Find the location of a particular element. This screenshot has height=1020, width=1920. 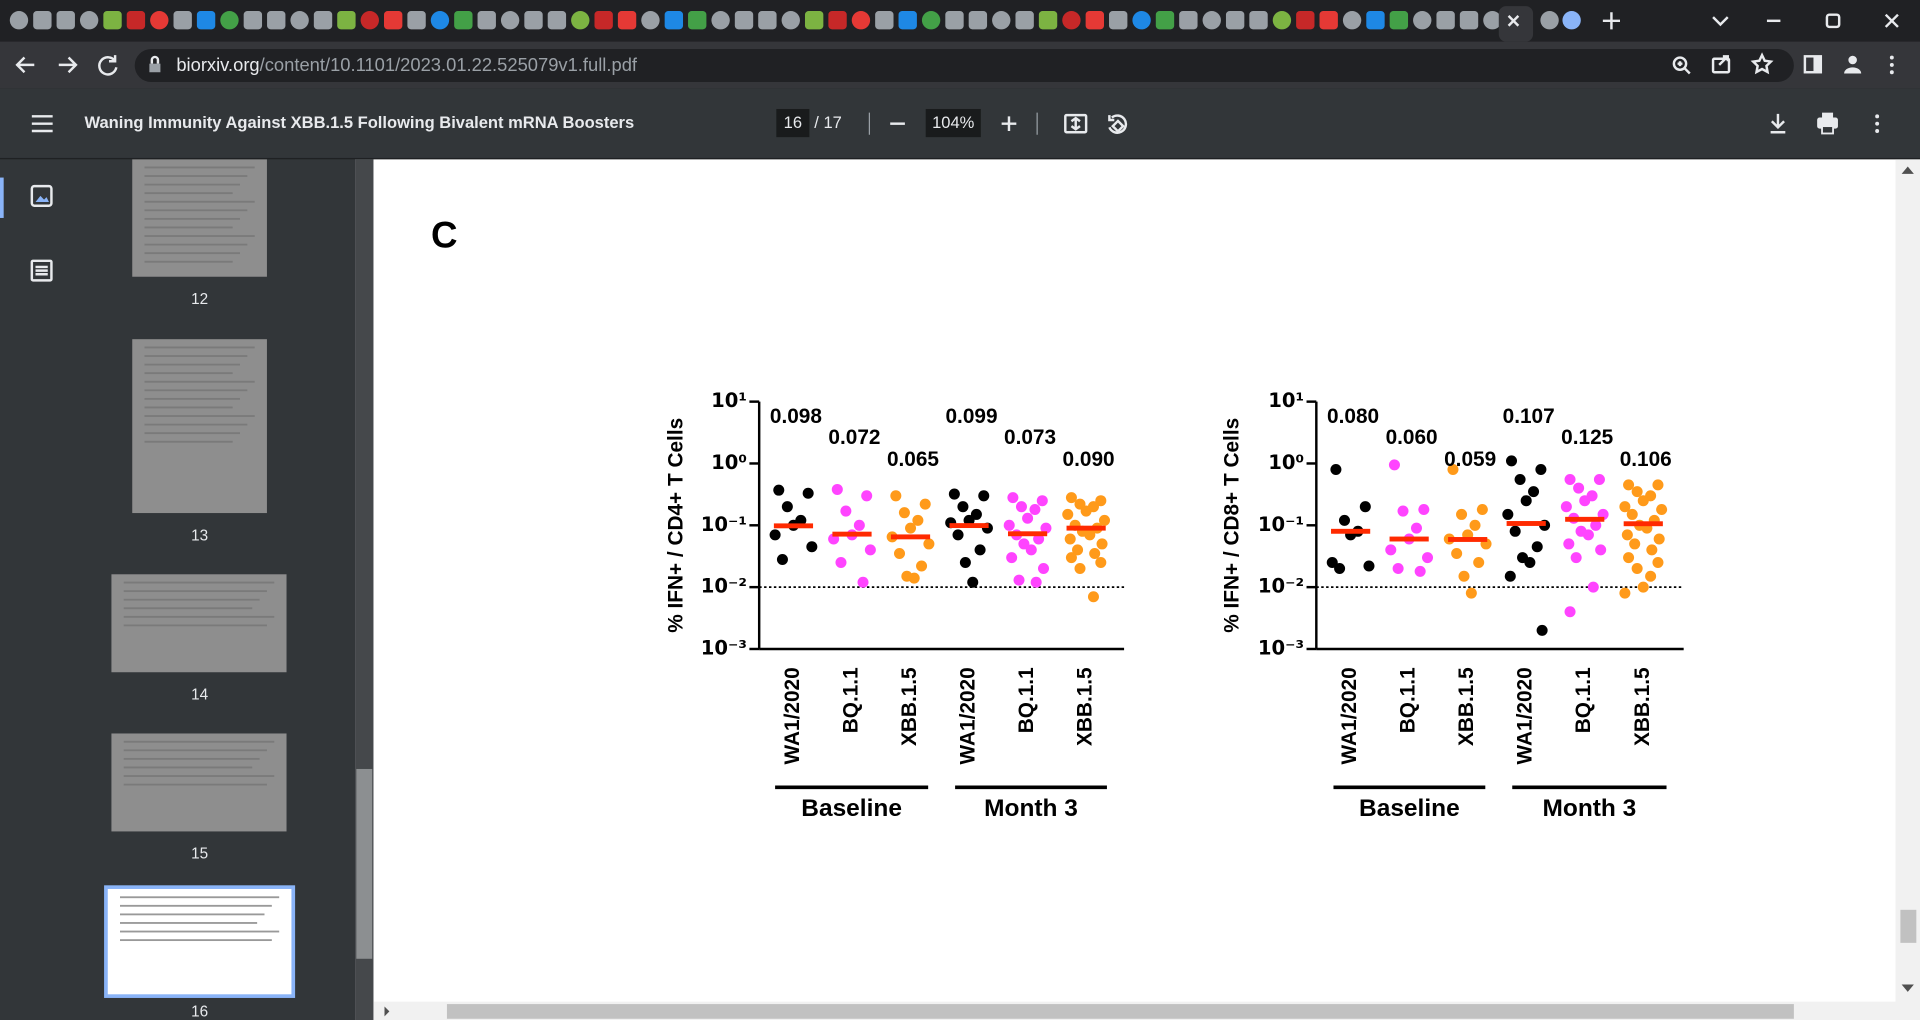

pdf-actions is located at coordinates (1825, 123).